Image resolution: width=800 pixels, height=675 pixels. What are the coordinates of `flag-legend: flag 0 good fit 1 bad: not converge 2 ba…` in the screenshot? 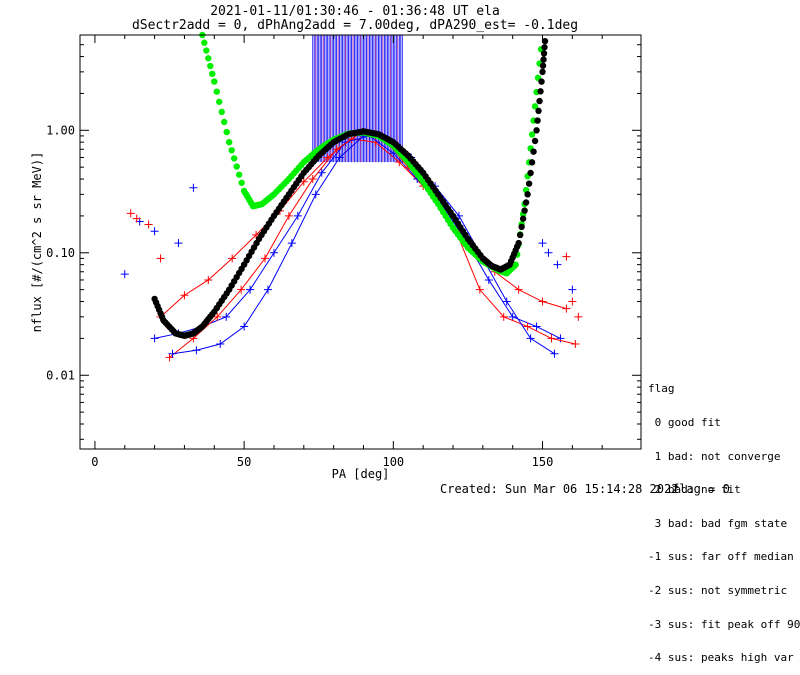 It's located at (724, 518).